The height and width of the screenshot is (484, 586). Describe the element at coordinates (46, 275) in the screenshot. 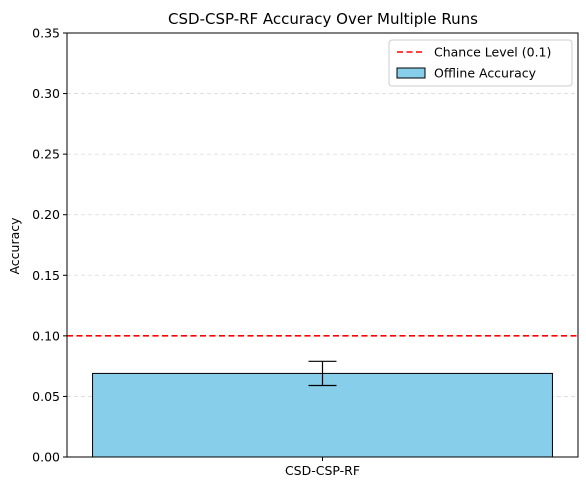

I see `y-tick-label: 0.15` at that location.